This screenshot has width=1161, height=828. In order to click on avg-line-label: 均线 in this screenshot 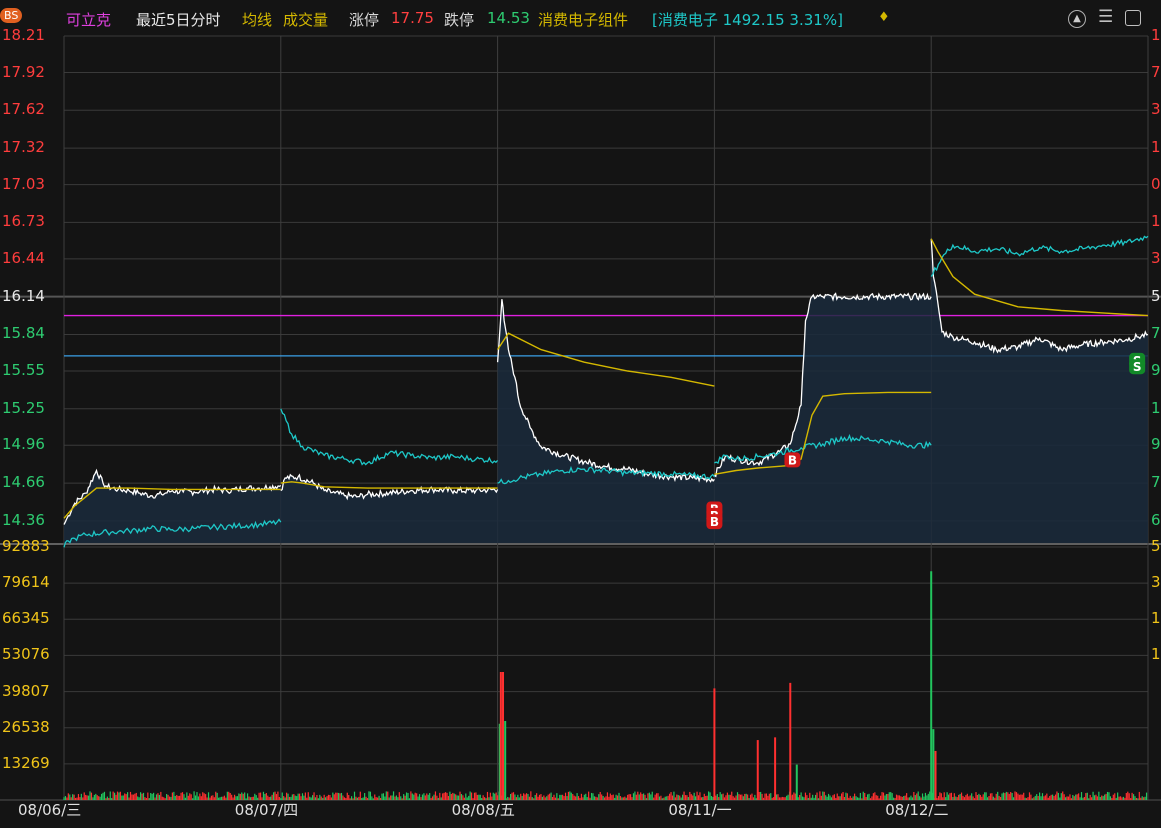, I will do `click(257, 20)`.